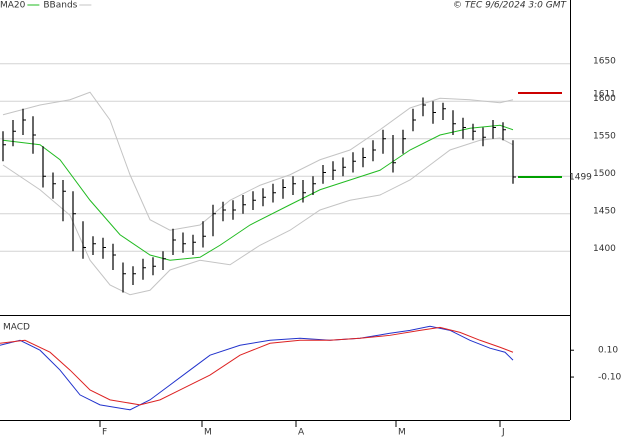  What do you see at coordinates (16, 328) in the screenshot?
I see `panel-title: MACD` at bounding box center [16, 328].